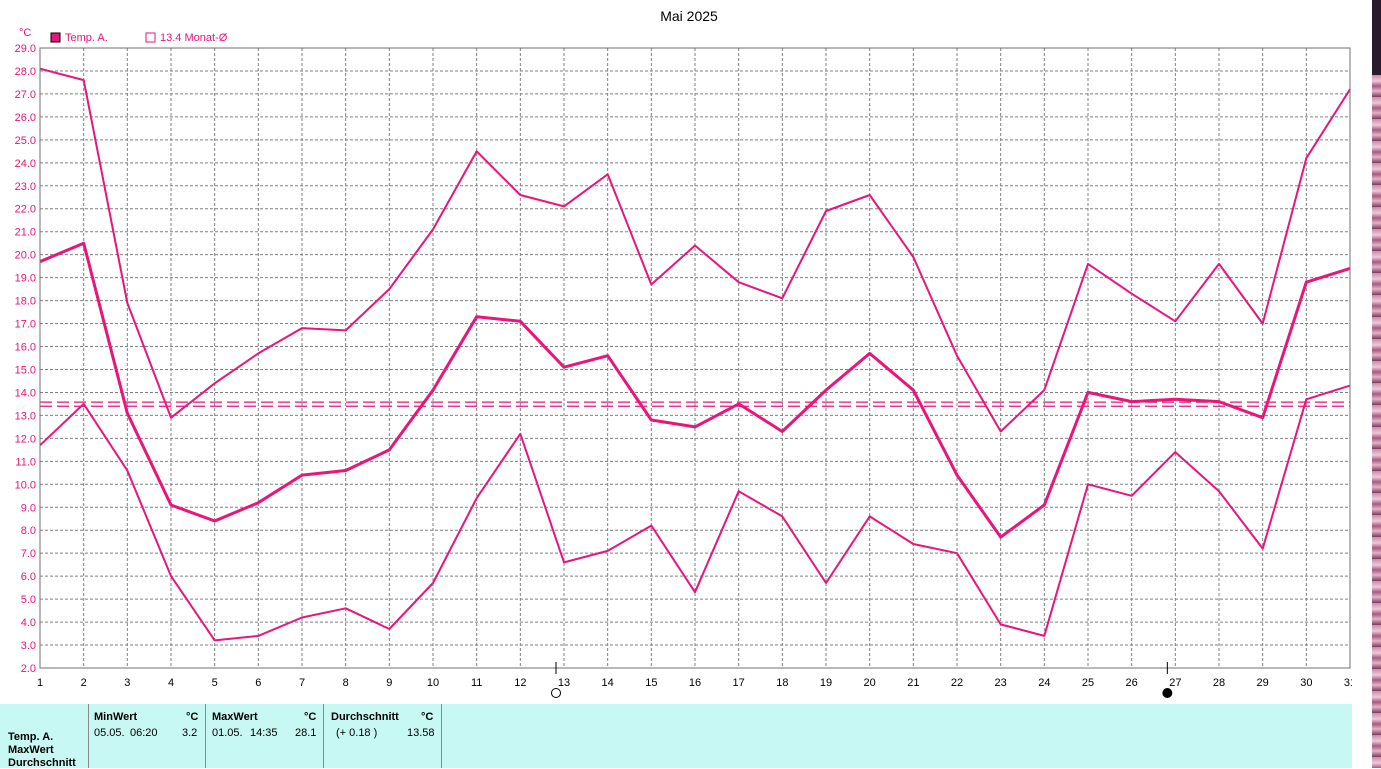 This screenshot has width=1381, height=769. What do you see at coordinates (258, 683) in the screenshot?
I see `x-tick-label: 6` at bounding box center [258, 683].